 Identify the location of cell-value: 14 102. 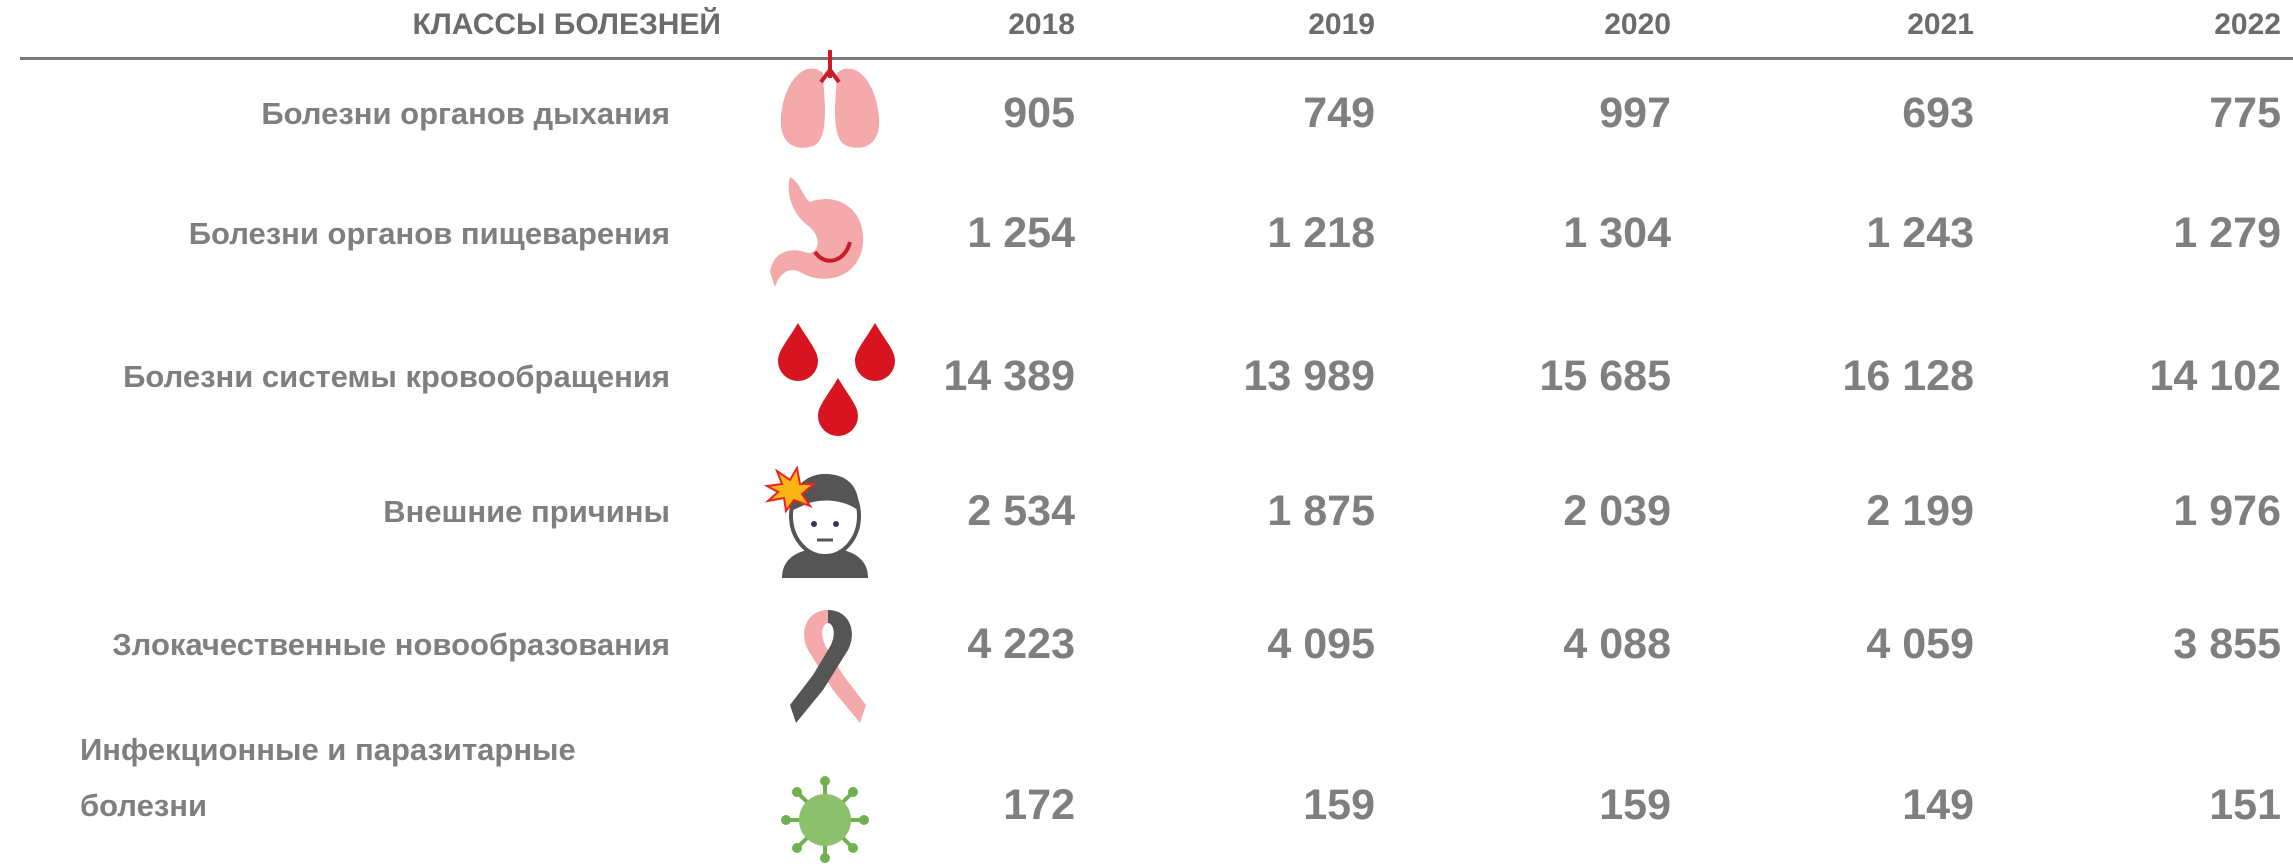
(2215, 376).